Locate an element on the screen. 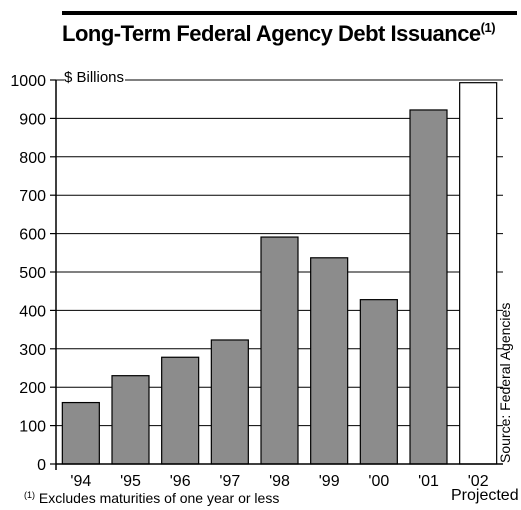 The image size is (521, 510). y-tick-label: 100 is located at coordinates (32, 427).